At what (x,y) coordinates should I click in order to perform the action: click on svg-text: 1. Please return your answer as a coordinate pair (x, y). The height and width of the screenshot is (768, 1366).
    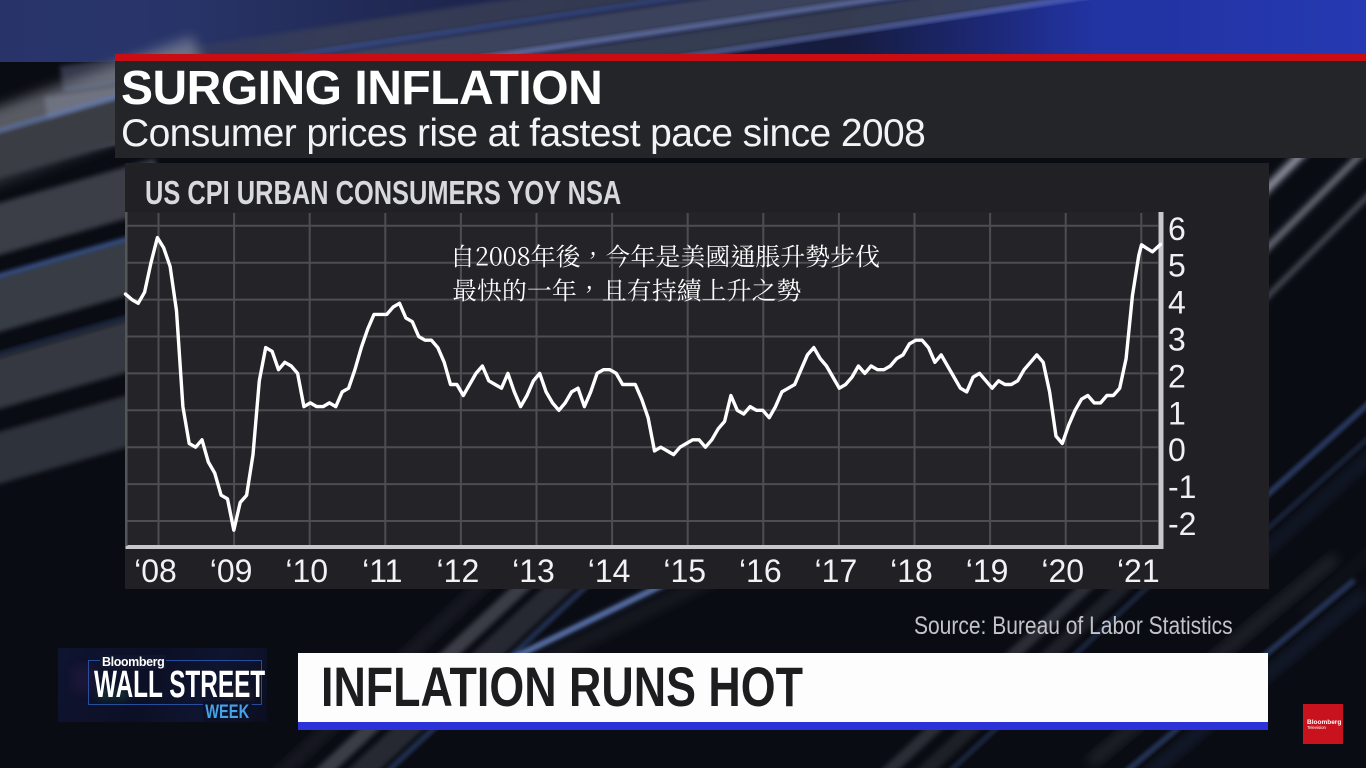
    Looking at the image, I should click on (1177, 413).